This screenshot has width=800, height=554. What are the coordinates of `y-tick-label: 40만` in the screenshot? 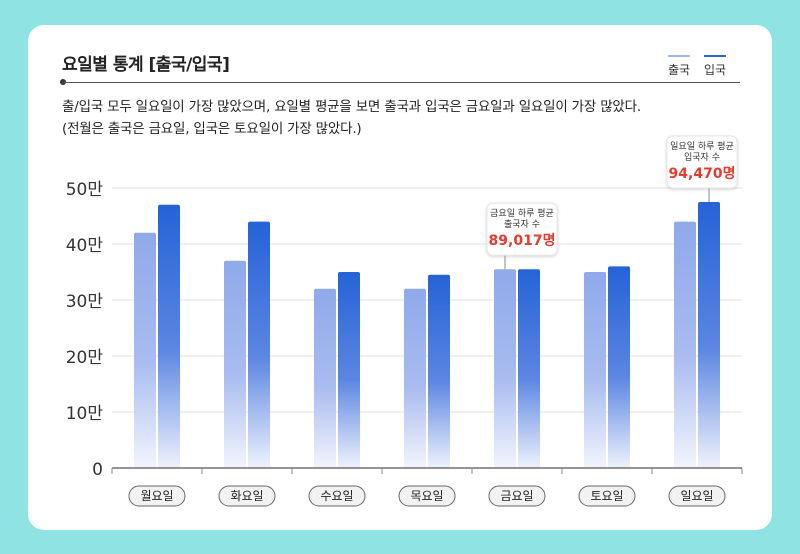 It's located at (85, 246).